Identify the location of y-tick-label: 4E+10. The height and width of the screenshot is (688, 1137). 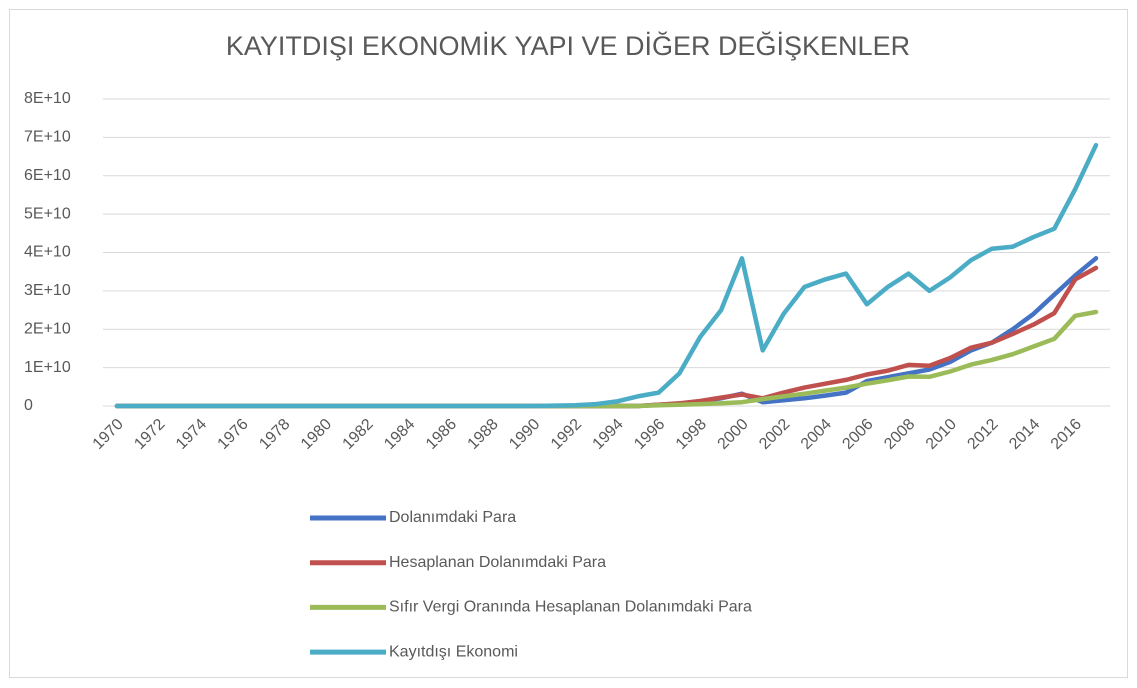
(47, 252).